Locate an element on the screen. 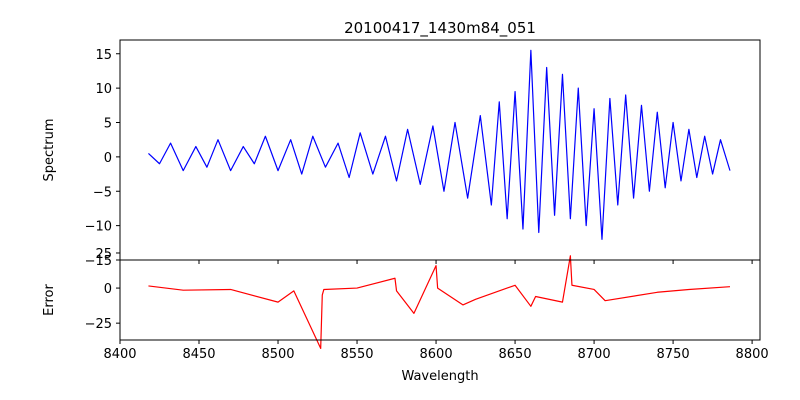  spectrum-ytick-label: 5 is located at coordinates (108, 124).